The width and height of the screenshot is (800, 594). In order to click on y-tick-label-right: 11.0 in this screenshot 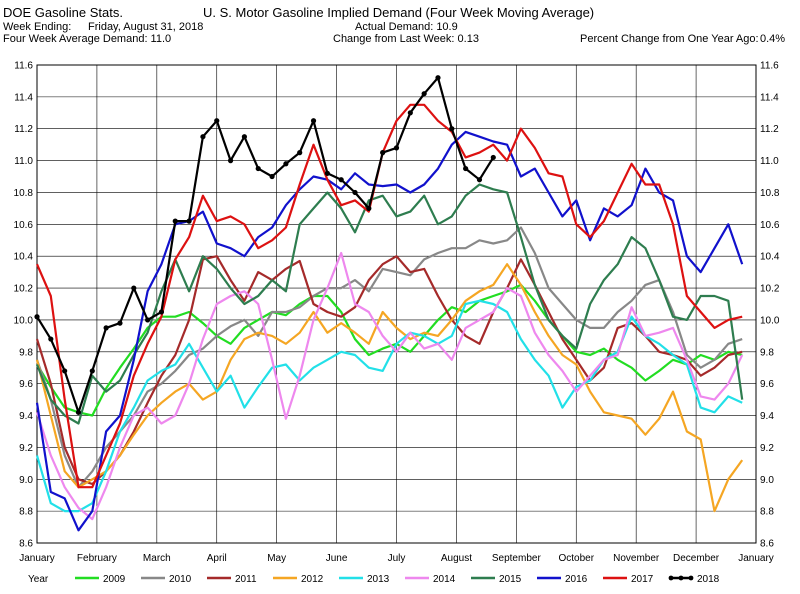, I will do `click(769, 161)`.